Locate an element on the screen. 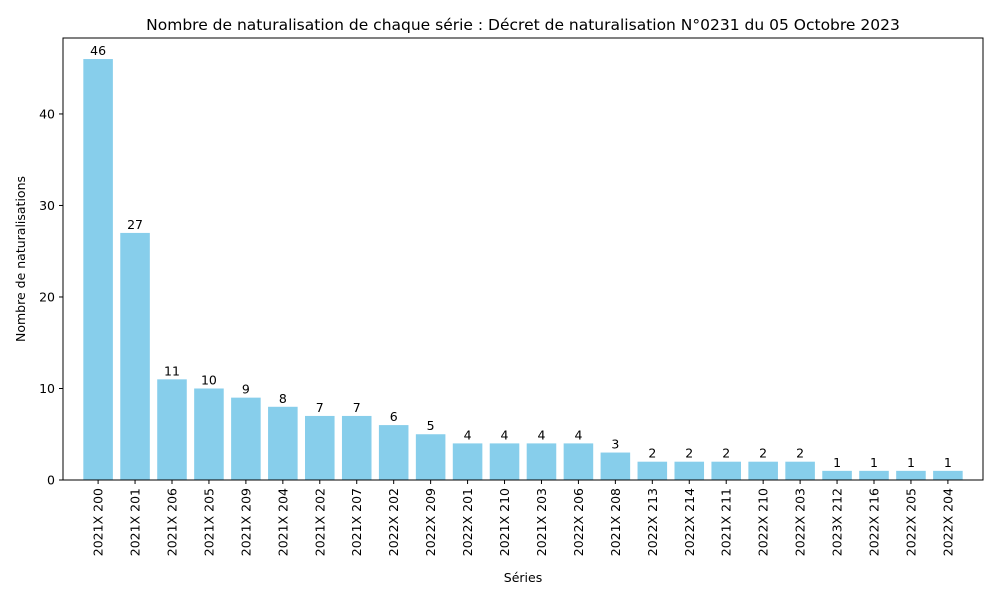  y-axis-label: Nombre de naturalisations is located at coordinates (20, 259).